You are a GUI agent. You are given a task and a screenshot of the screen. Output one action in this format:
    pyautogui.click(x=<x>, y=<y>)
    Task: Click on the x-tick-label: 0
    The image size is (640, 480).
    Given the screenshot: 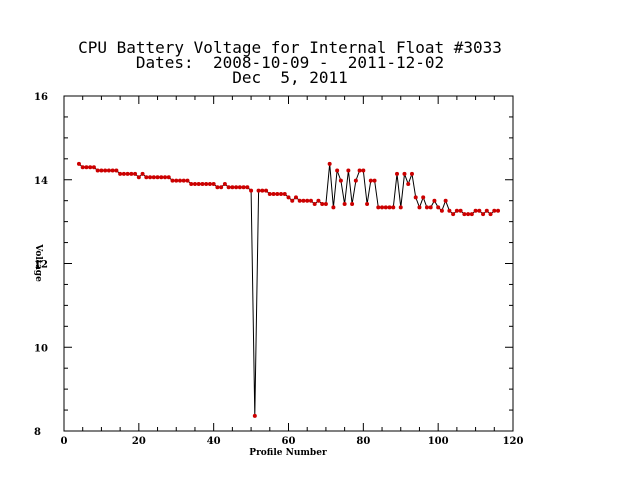 What is the action you would take?
    pyautogui.click(x=64, y=441)
    